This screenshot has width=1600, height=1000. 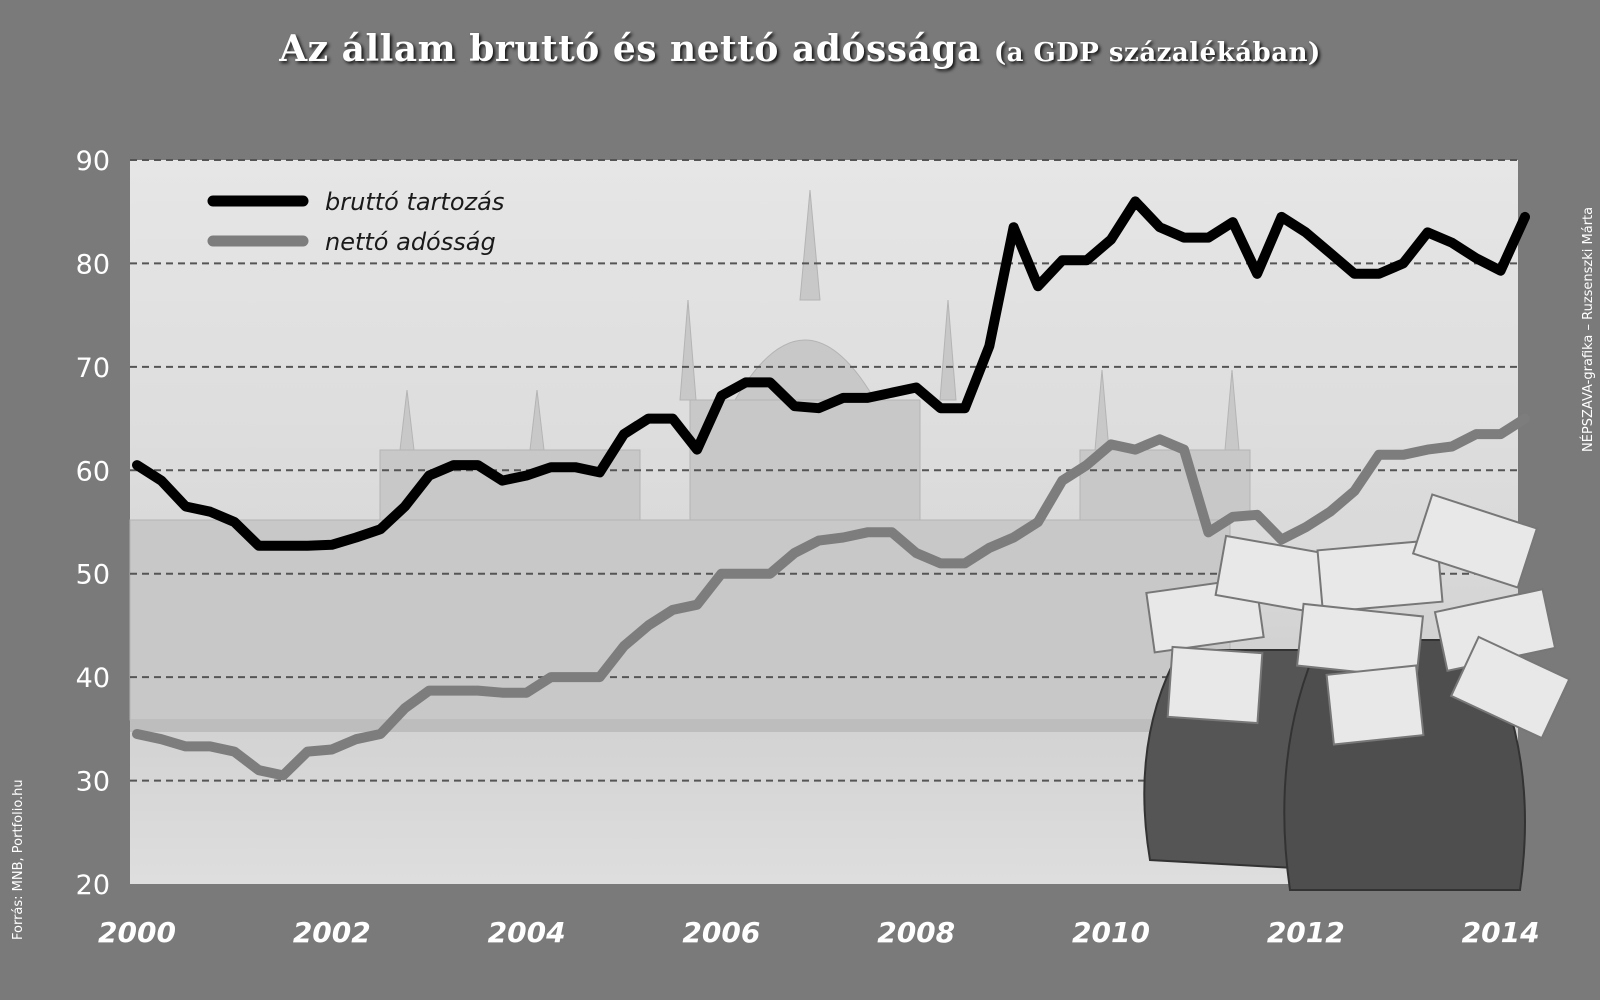 What do you see at coordinates (1111, 932) in the screenshot?
I see `x-tick-label: 2010` at bounding box center [1111, 932].